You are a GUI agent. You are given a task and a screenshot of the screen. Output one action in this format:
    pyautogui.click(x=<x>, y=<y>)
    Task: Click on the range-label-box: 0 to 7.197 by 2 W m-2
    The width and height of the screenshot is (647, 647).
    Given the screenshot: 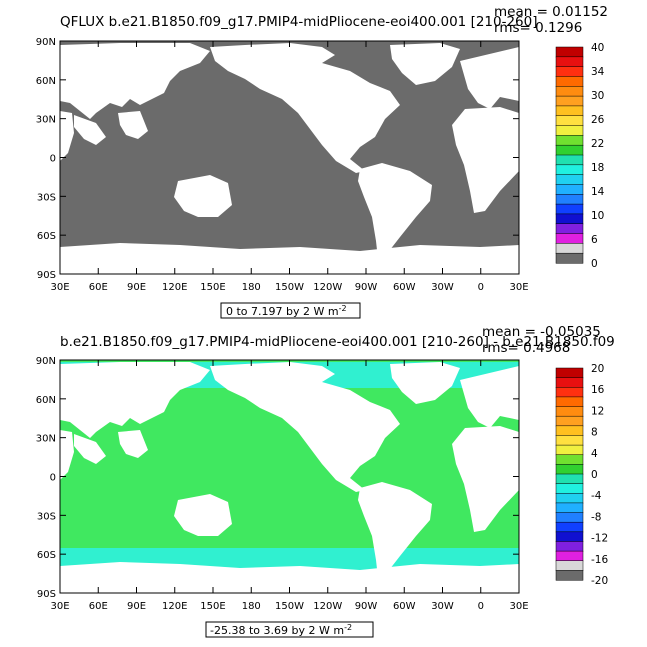 What is the action you would take?
    pyautogui.click(x=290, y=310)
    